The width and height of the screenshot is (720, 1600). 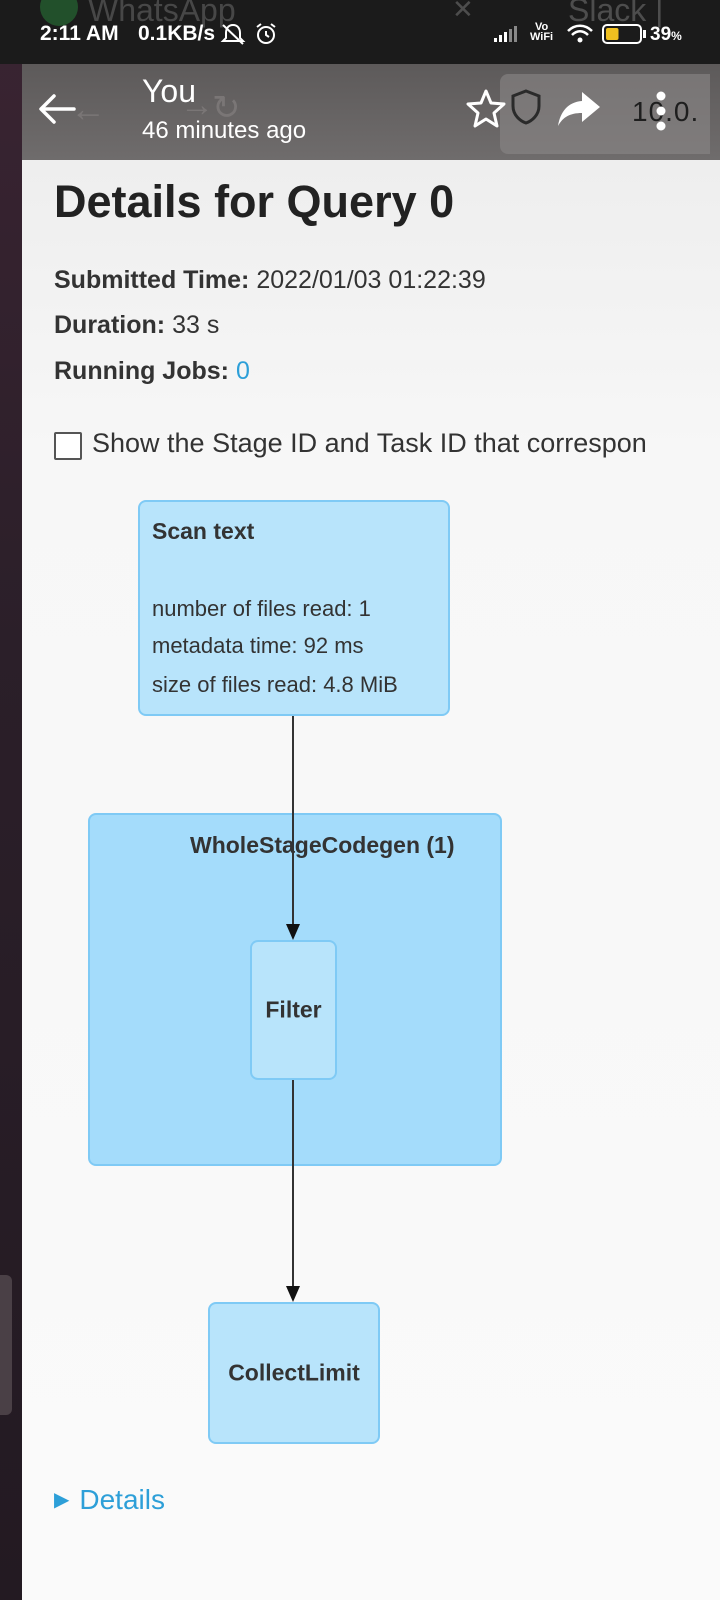 What do you see at coordinates (141, 371) in the screenshot?
I see `running-jobs-label: Running Jobs:` at bounding box center [141, 371].